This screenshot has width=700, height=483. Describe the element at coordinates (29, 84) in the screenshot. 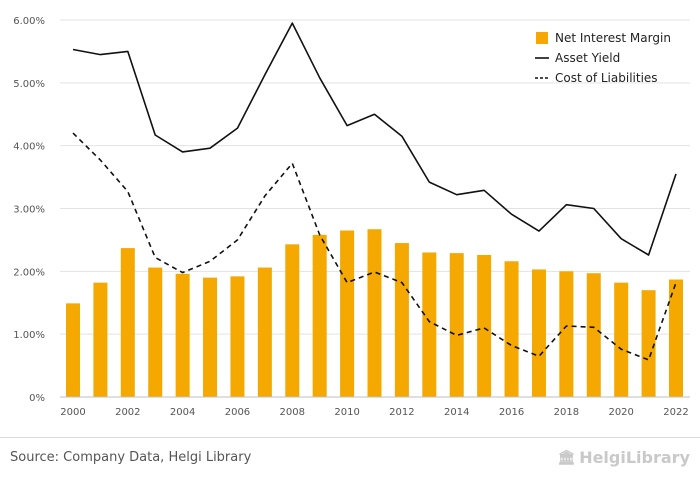

I see `y-tick-label: 5.00%` at that location.